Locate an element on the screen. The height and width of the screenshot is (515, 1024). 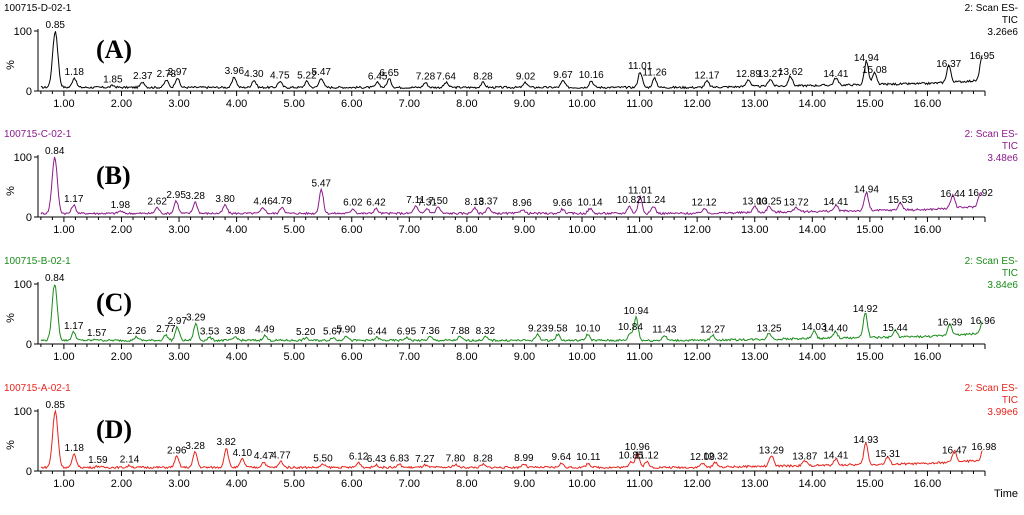
peak-label: 15.31 is located at coordinates (887, 454).